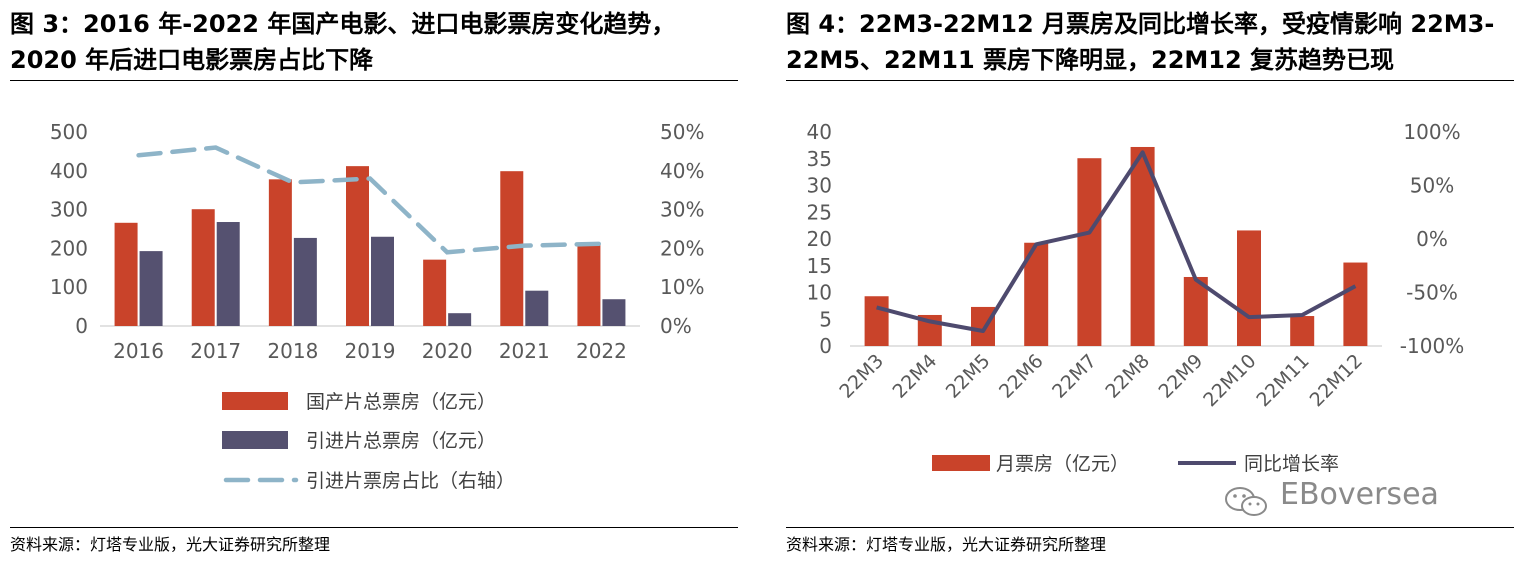  I want to click on y-left-tick-label: 5, so click(825, 319).